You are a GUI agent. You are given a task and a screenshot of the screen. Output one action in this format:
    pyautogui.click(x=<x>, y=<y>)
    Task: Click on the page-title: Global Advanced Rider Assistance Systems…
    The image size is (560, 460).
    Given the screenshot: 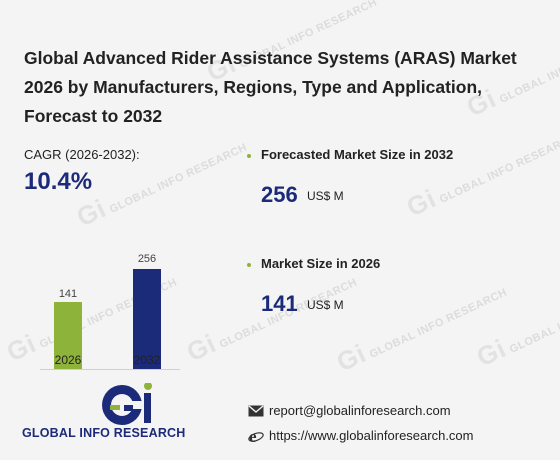 What is the action you would take?
    pyautogui.click(x=270, y=87)
    